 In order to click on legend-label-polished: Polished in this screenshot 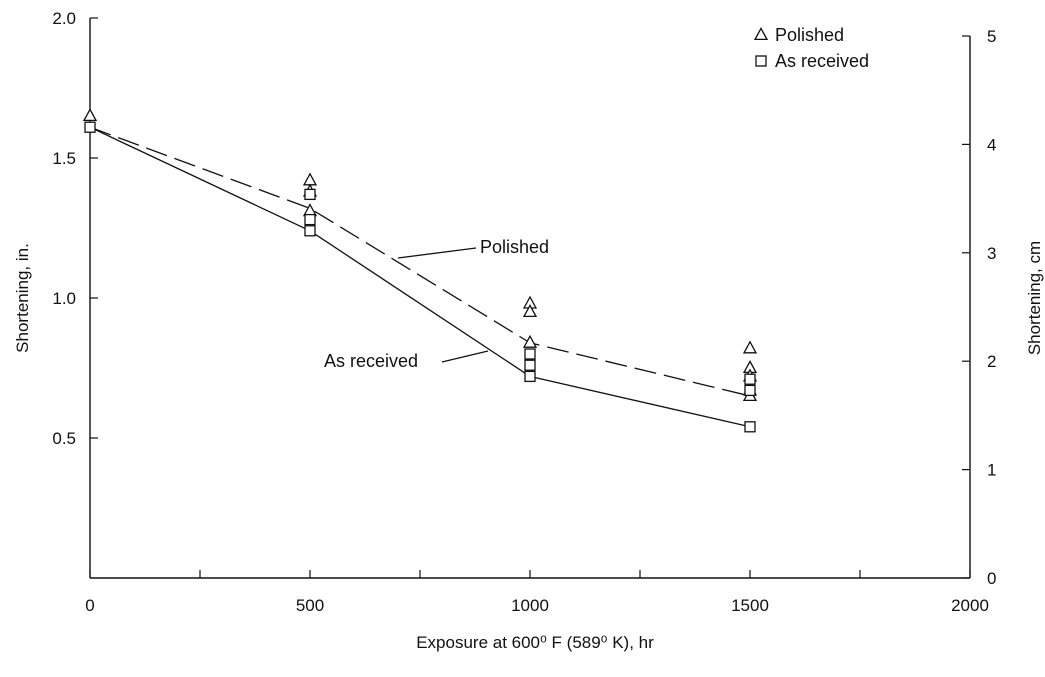, I will do `click(809, 35)`.